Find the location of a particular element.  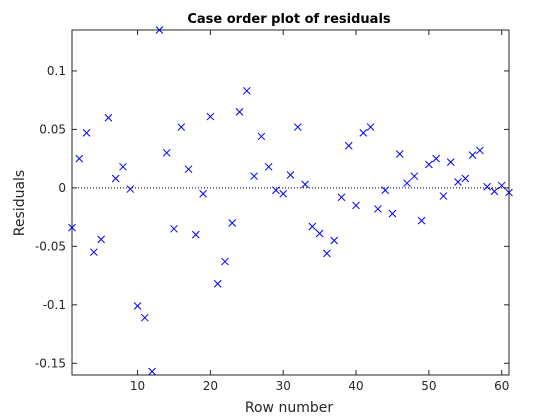

x-tick-label: 10 is located at coordinates (137, 386).